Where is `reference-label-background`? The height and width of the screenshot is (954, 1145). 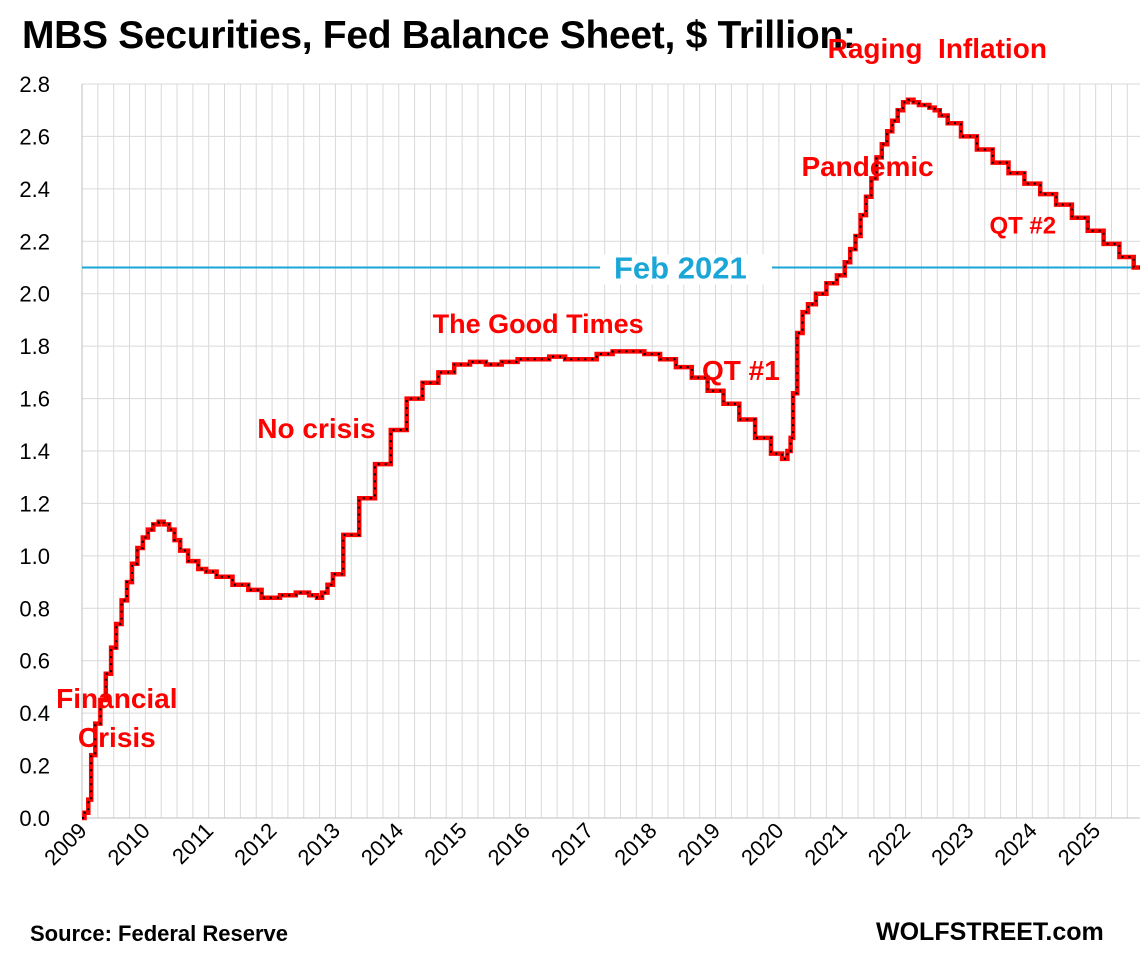 reference-label-background is located at coordinates (686, 269).